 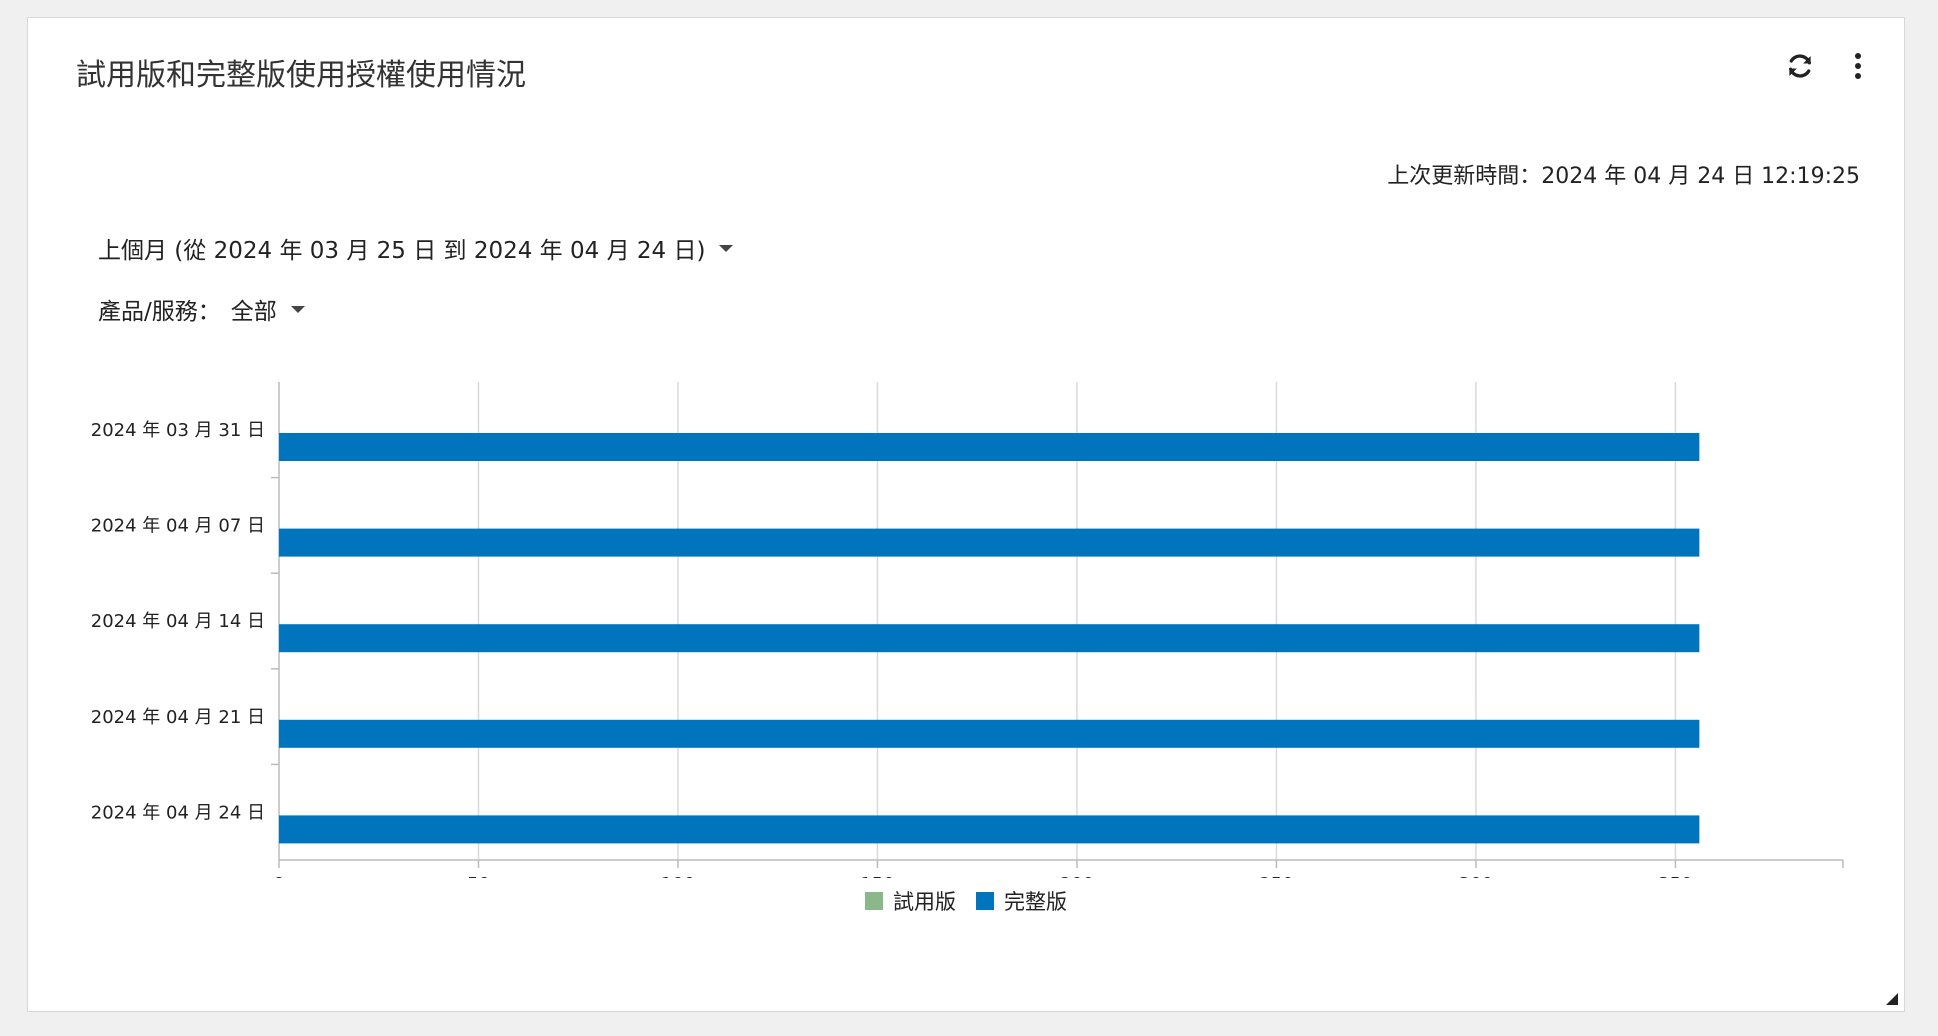 I want to click on last-updated-label: 上次更新時間：, so click(x=1464, y=176).